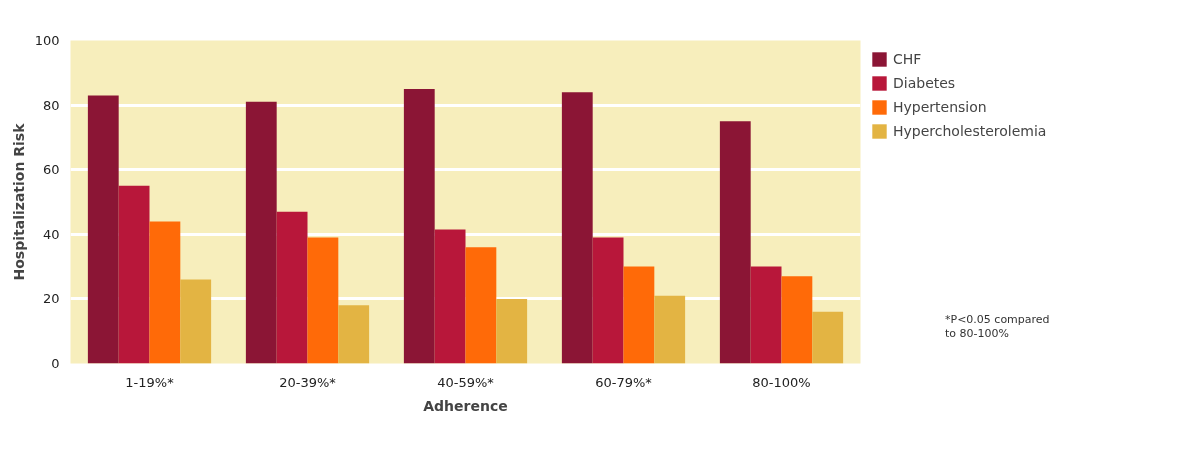 This screenshot has width=1193, height=451. What do you see at coordinates (51, 234) in the screenshot?
I see `y-tick-label: 40` at bounding box center [51, 234].